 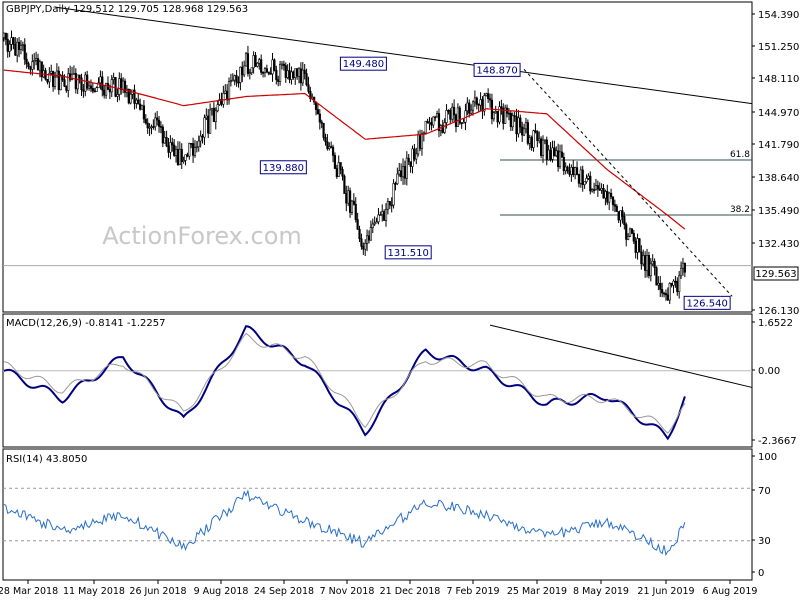 I want to click on fib-label-61-8: 61.8, so click(x=740, y=155).